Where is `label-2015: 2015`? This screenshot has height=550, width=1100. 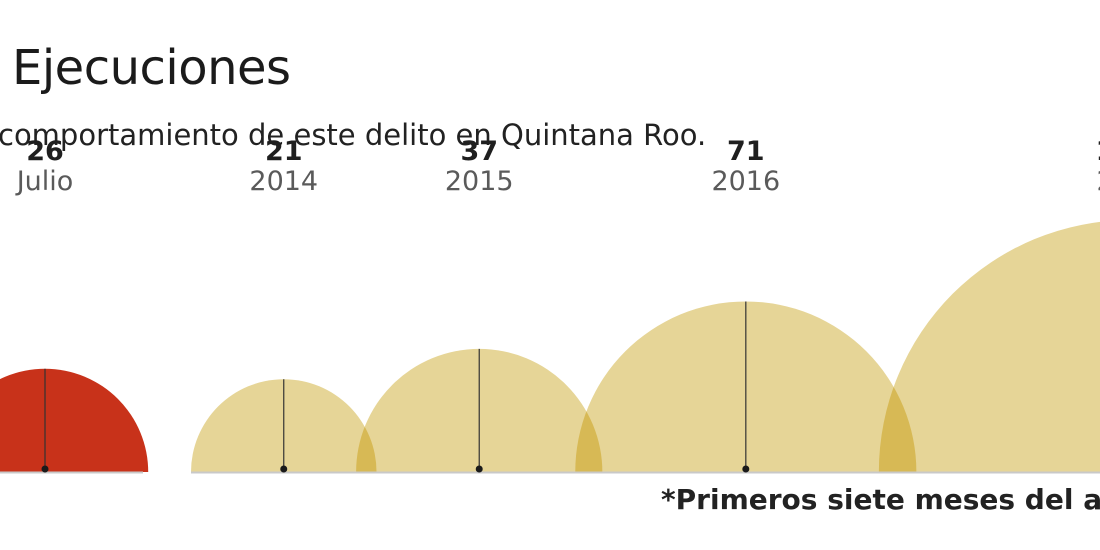
label-2015: 2015 is located at coordinates (479, 181).